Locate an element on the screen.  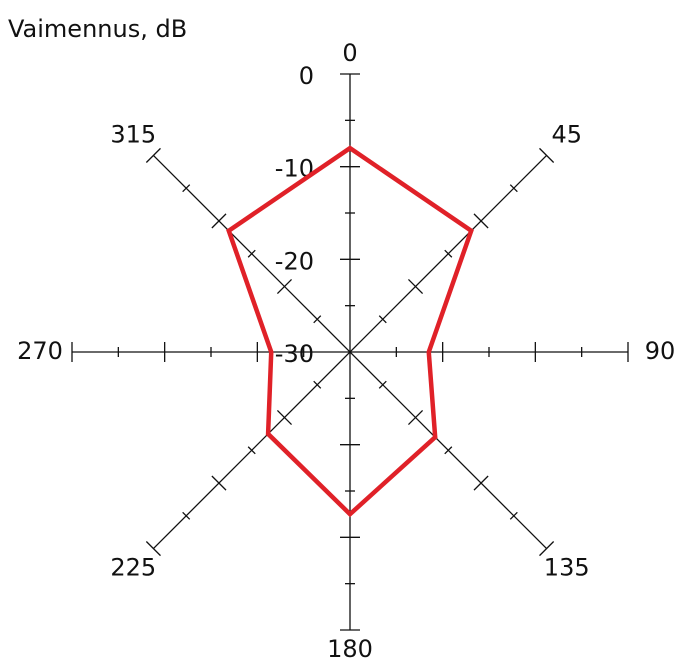
r-tick-label: 0 is located at coordinates (306, 76).